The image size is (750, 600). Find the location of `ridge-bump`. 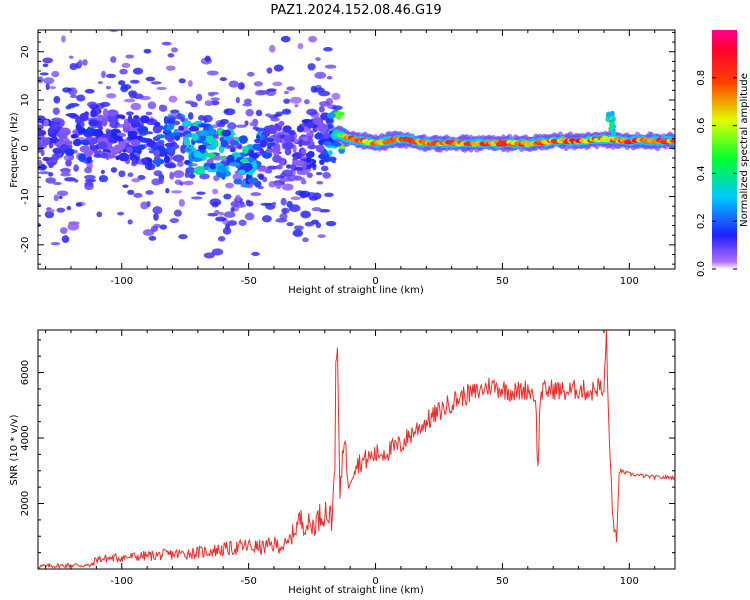

ridge-bump is located at coordinates (608, 118).